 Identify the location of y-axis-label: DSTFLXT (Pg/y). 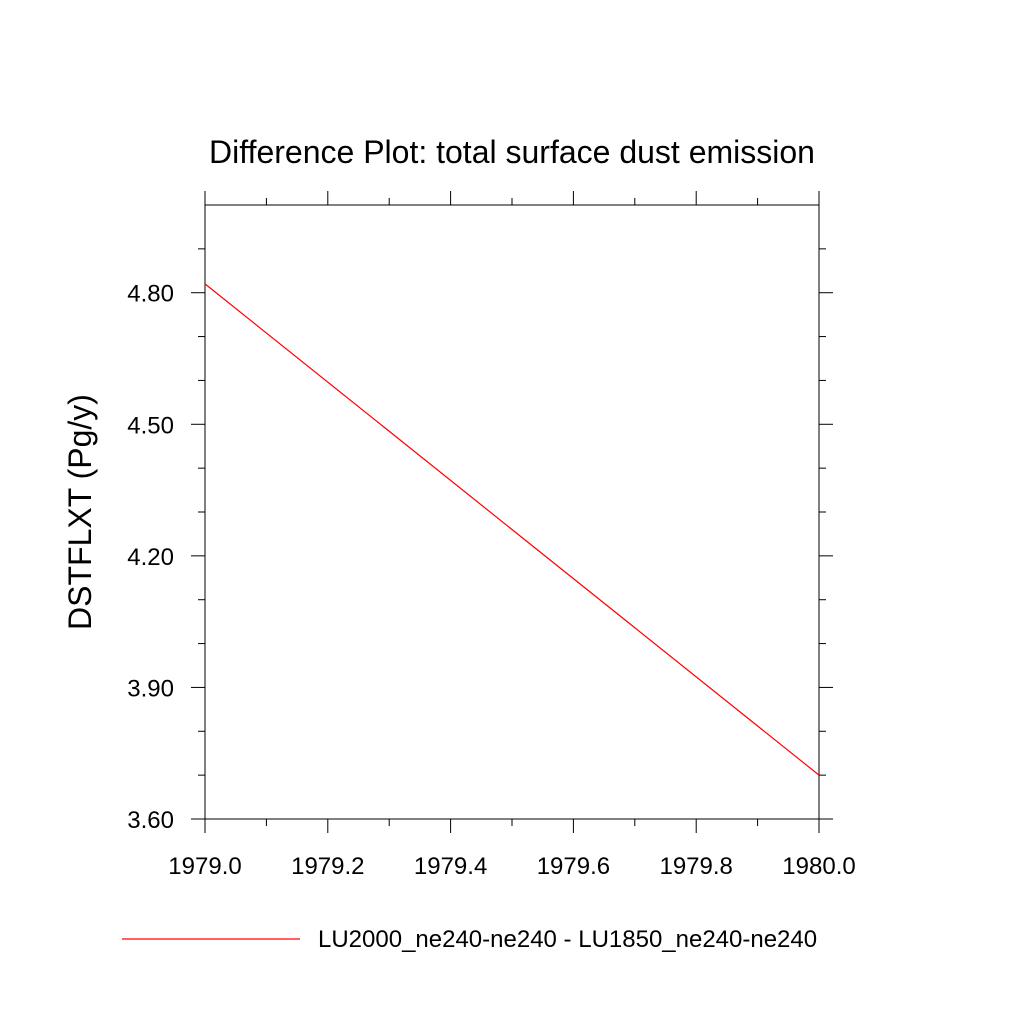
(80, 512).